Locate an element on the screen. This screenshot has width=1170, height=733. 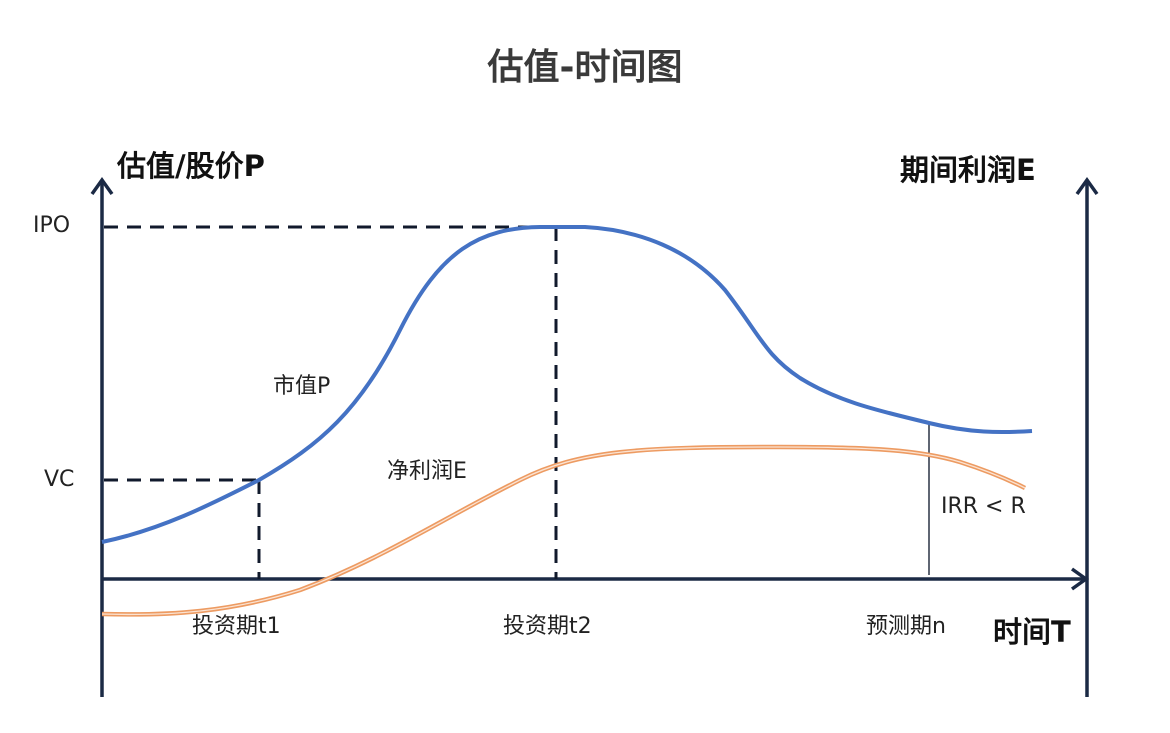
chart-title: 估值-时间图 is located at coordinates (585, 67).